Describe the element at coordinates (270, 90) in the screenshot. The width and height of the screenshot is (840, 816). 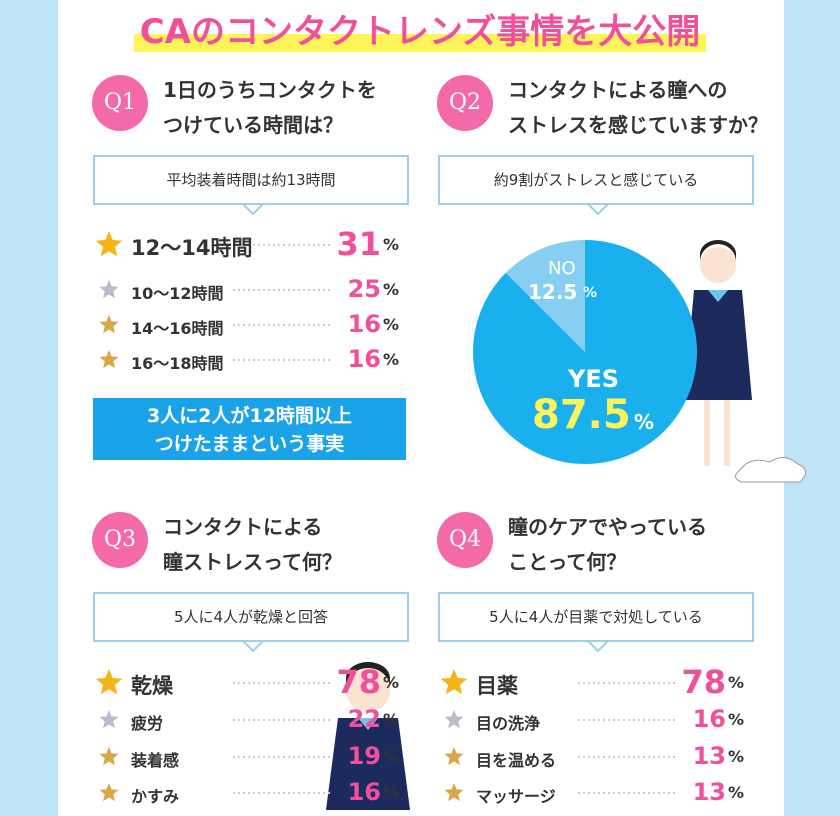
I see `question-line: 1日のうちコンタクトを` at that location.